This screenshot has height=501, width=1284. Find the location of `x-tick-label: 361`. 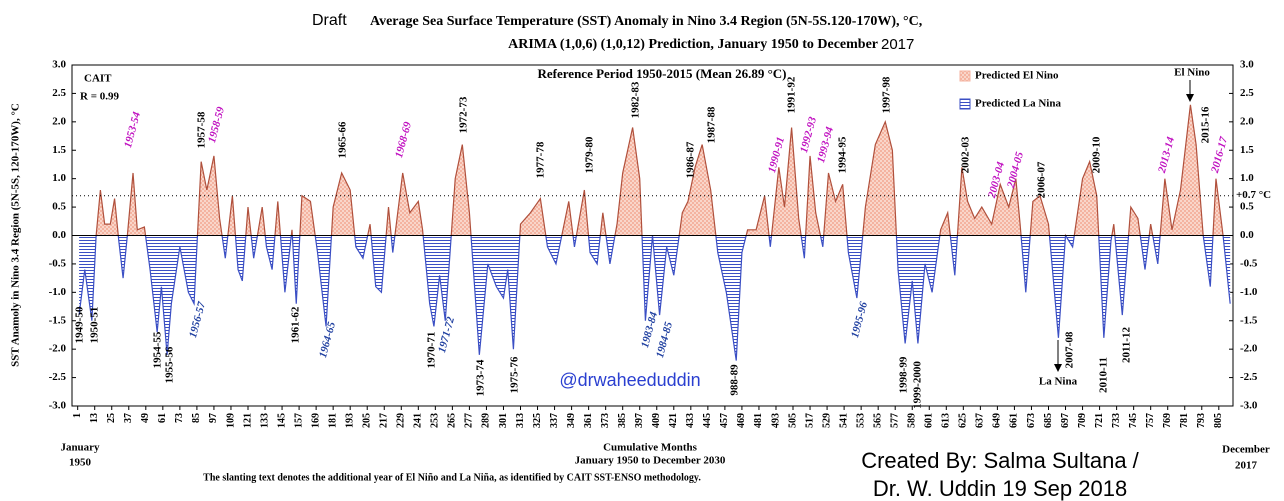

x-tick-label: 361 is located at coordinates (588, 420).